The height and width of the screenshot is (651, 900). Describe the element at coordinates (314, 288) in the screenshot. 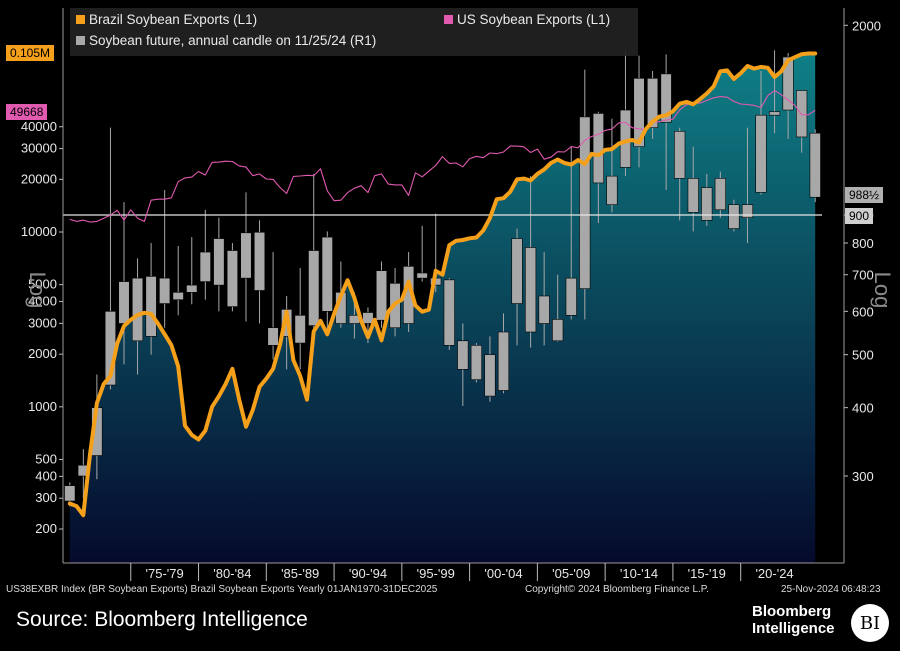

I see `candle-body-1988` at that location.